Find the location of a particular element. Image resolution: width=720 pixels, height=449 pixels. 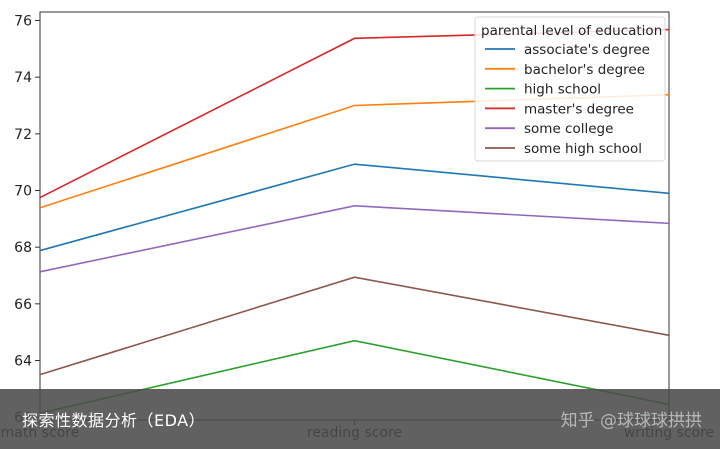

y-tick-label: 66 is located at coordinates (23, 305).